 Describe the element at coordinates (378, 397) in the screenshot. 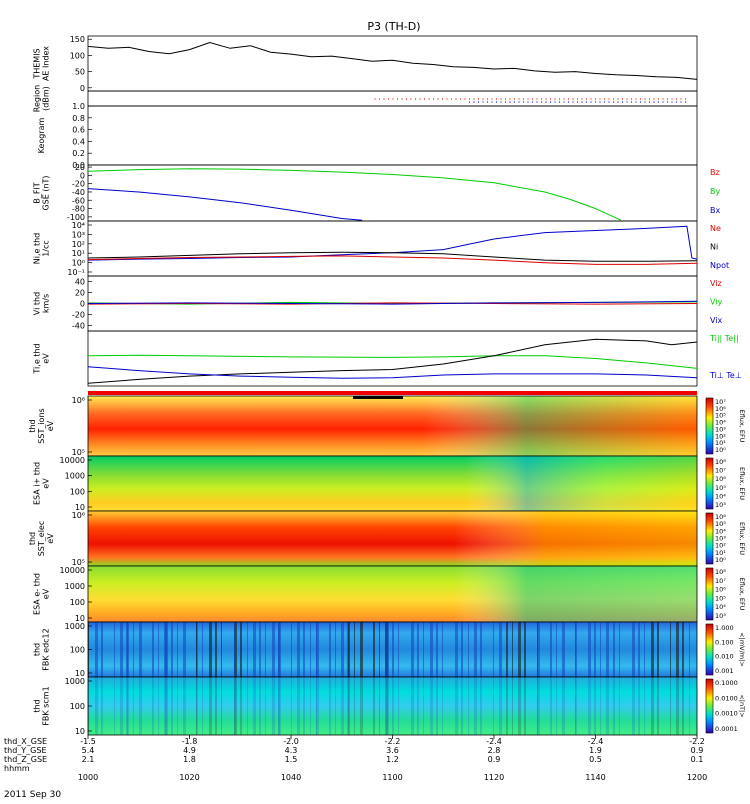

I see `burst-indicator` at that location.